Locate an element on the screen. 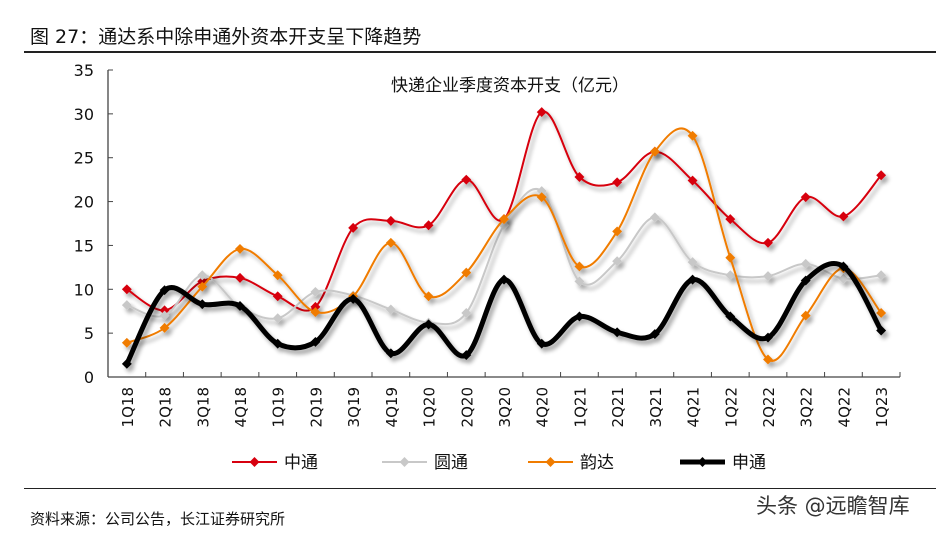 The width and height of the screenshot is (946, 534). x-tick-label: 4Q22 is located at coordinates (844, 407).